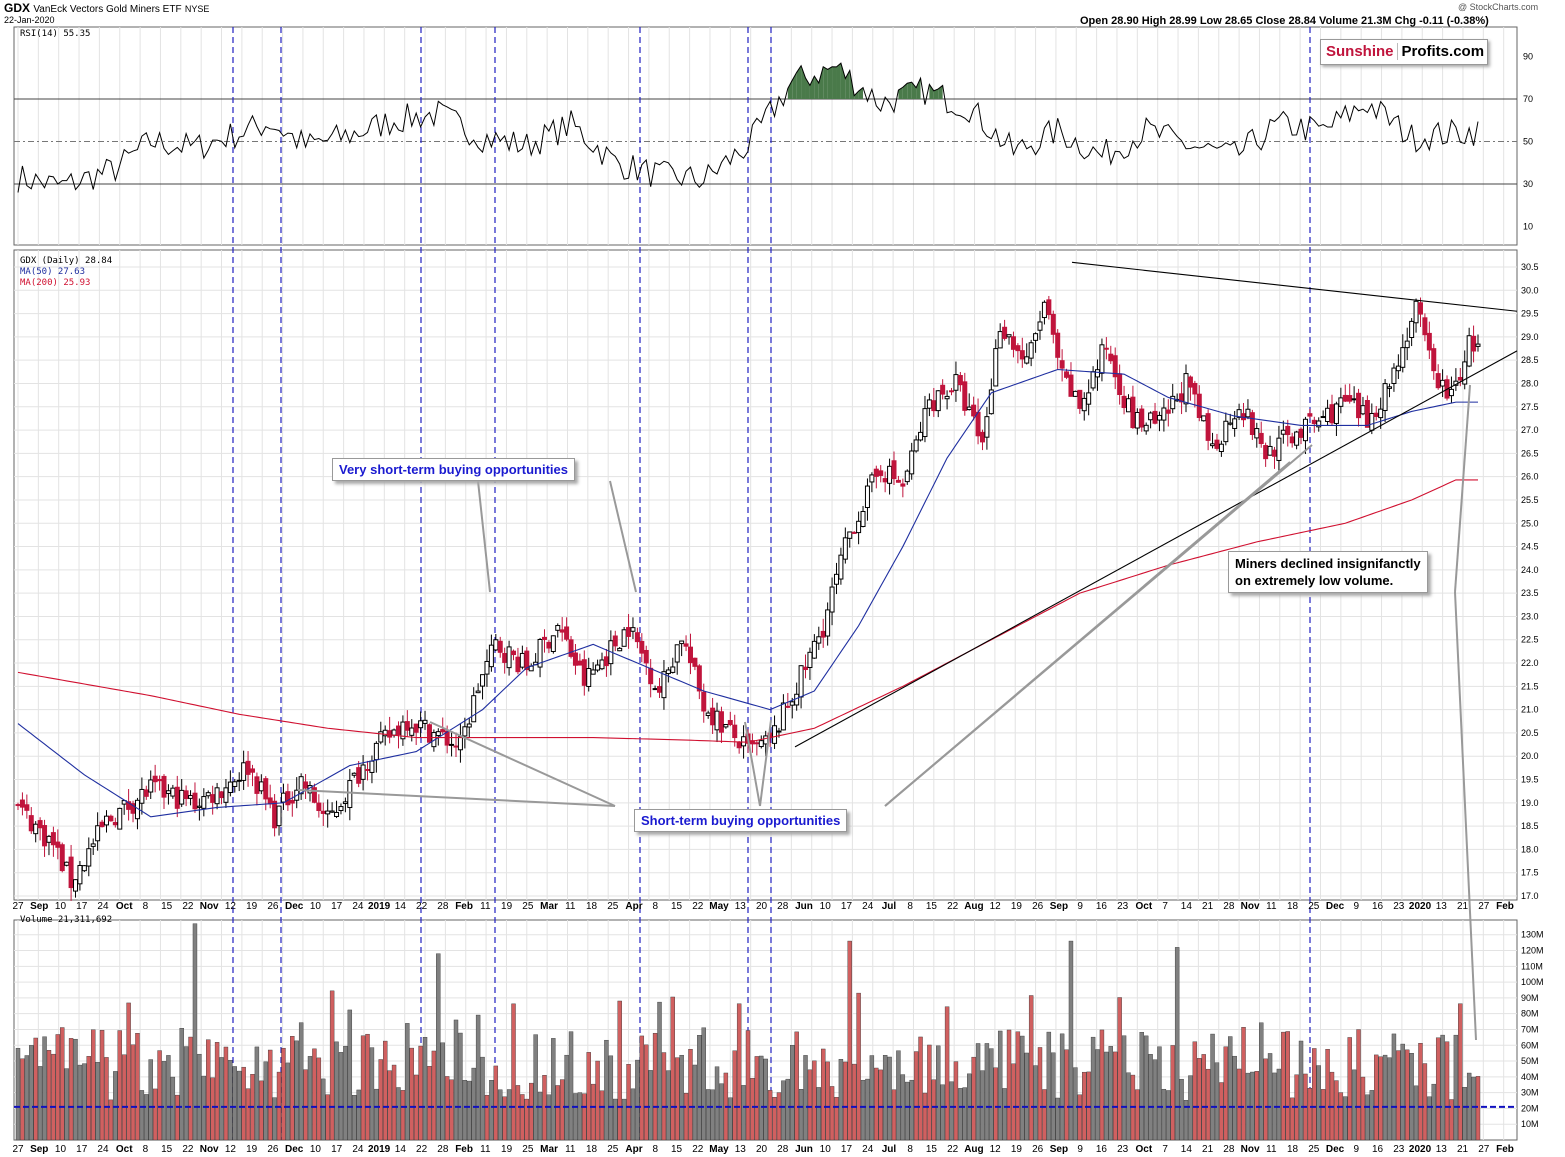  I want to click on rsi-tick-label: 30, so click(1528, 184).